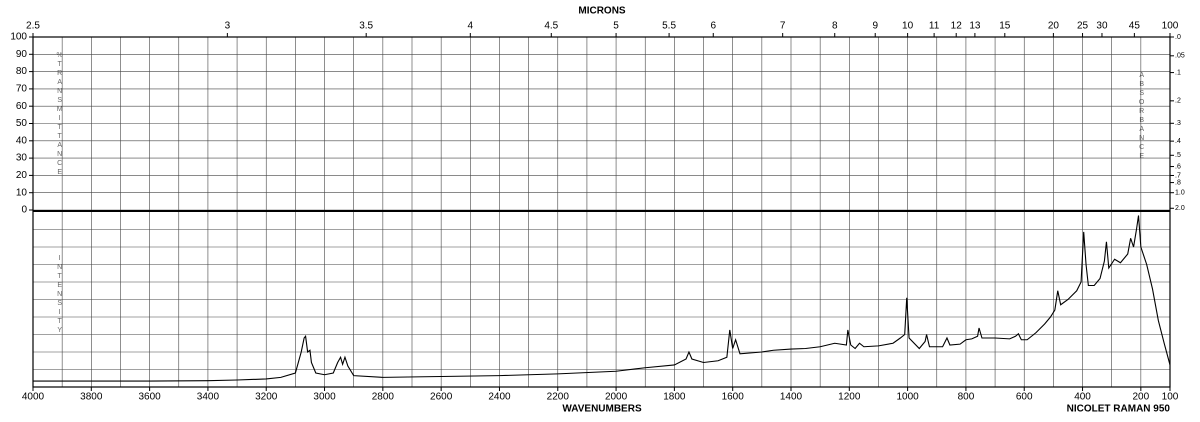 This screenshot has width=1200, height=422. What do you see at coordinates (18, 37) in the screenshot?
I see `y-tick-label: 100` at bounding box center [18, 37].